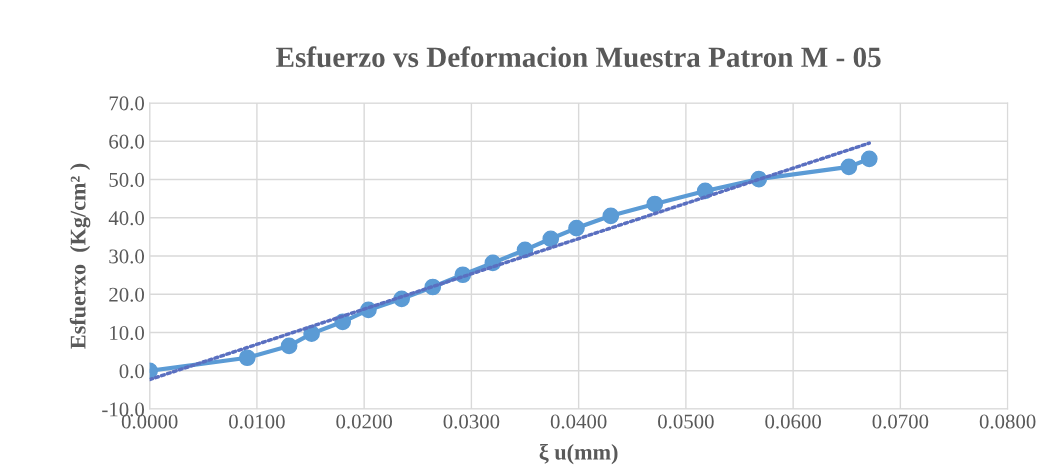  I want to click on y-axis-title: Esfuerxo (Kg/cm² ), so click(80, 256).